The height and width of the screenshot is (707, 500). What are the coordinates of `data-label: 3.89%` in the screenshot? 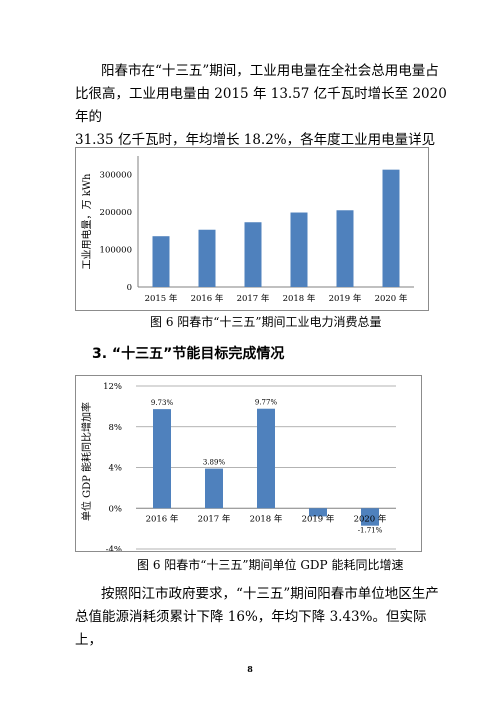 It's located at (214, 463).